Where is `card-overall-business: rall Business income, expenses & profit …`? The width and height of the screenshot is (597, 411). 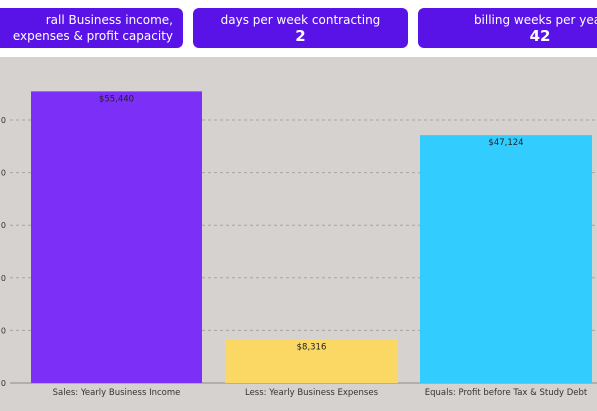 card-overall-business: rall Business income, expenses & profit … is located at coordinates (91, 28).